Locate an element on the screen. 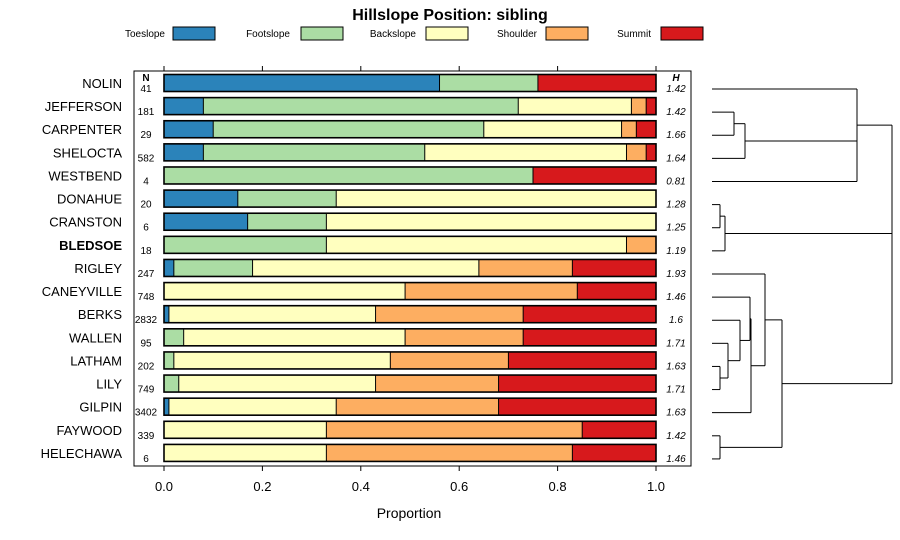 The image size is (900, 540). row-jefferson: JEFFERSON 181 1.42 is located at coordinates (365, 107).